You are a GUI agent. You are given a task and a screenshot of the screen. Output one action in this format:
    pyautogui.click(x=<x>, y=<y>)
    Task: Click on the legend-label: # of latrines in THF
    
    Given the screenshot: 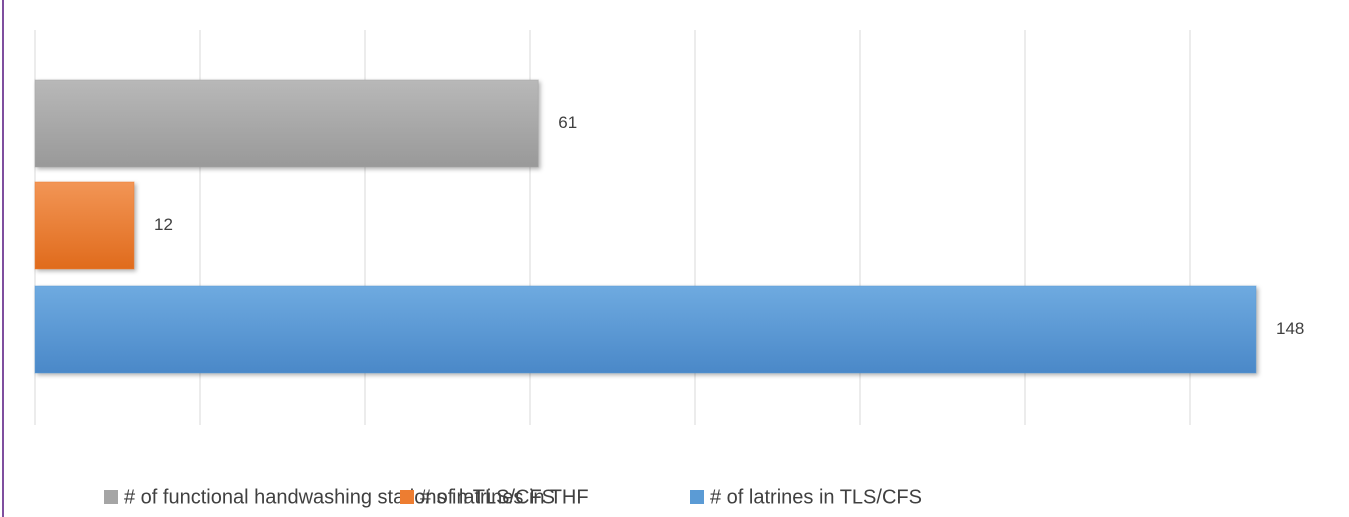 What is the action you would take?
    pyautogui.click(x=504, y=497)
    